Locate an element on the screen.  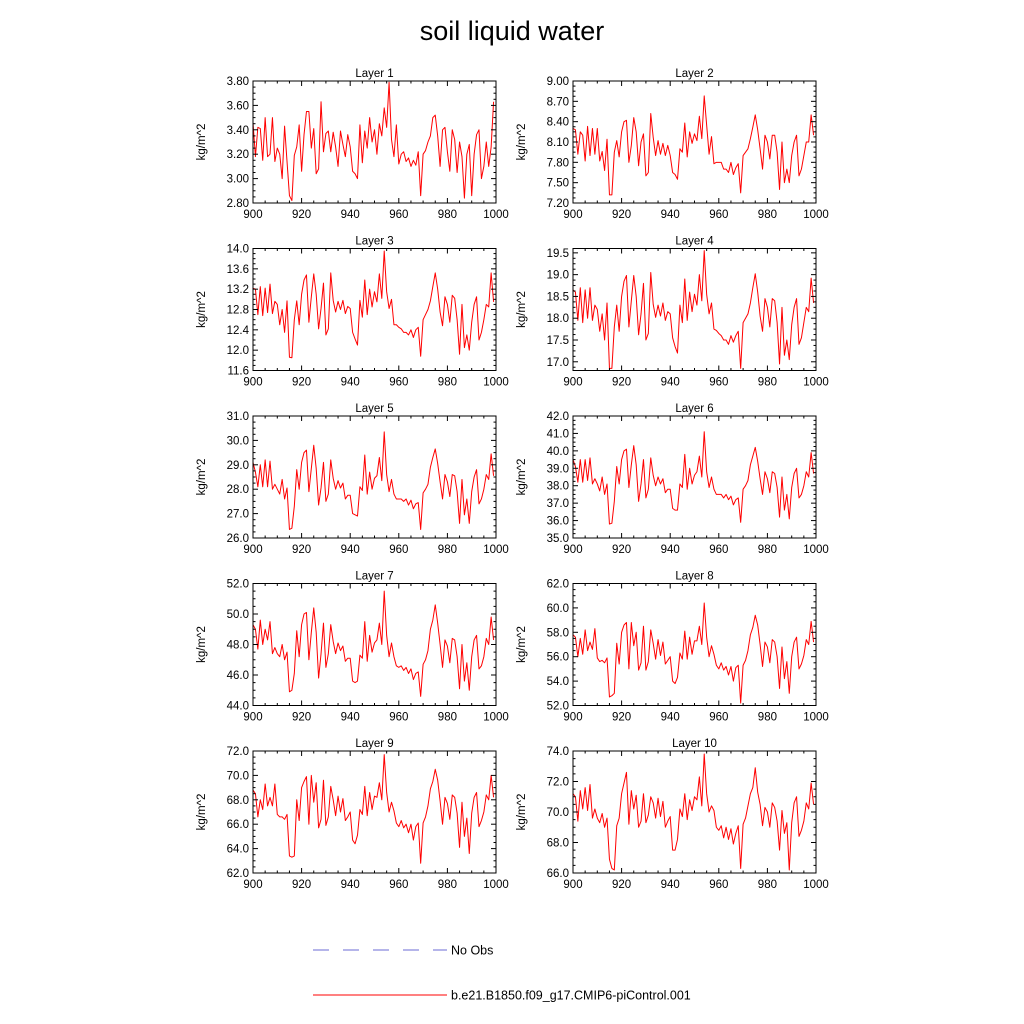
layer-10-xtick-label: 980 is located at coordinates (767, 885).